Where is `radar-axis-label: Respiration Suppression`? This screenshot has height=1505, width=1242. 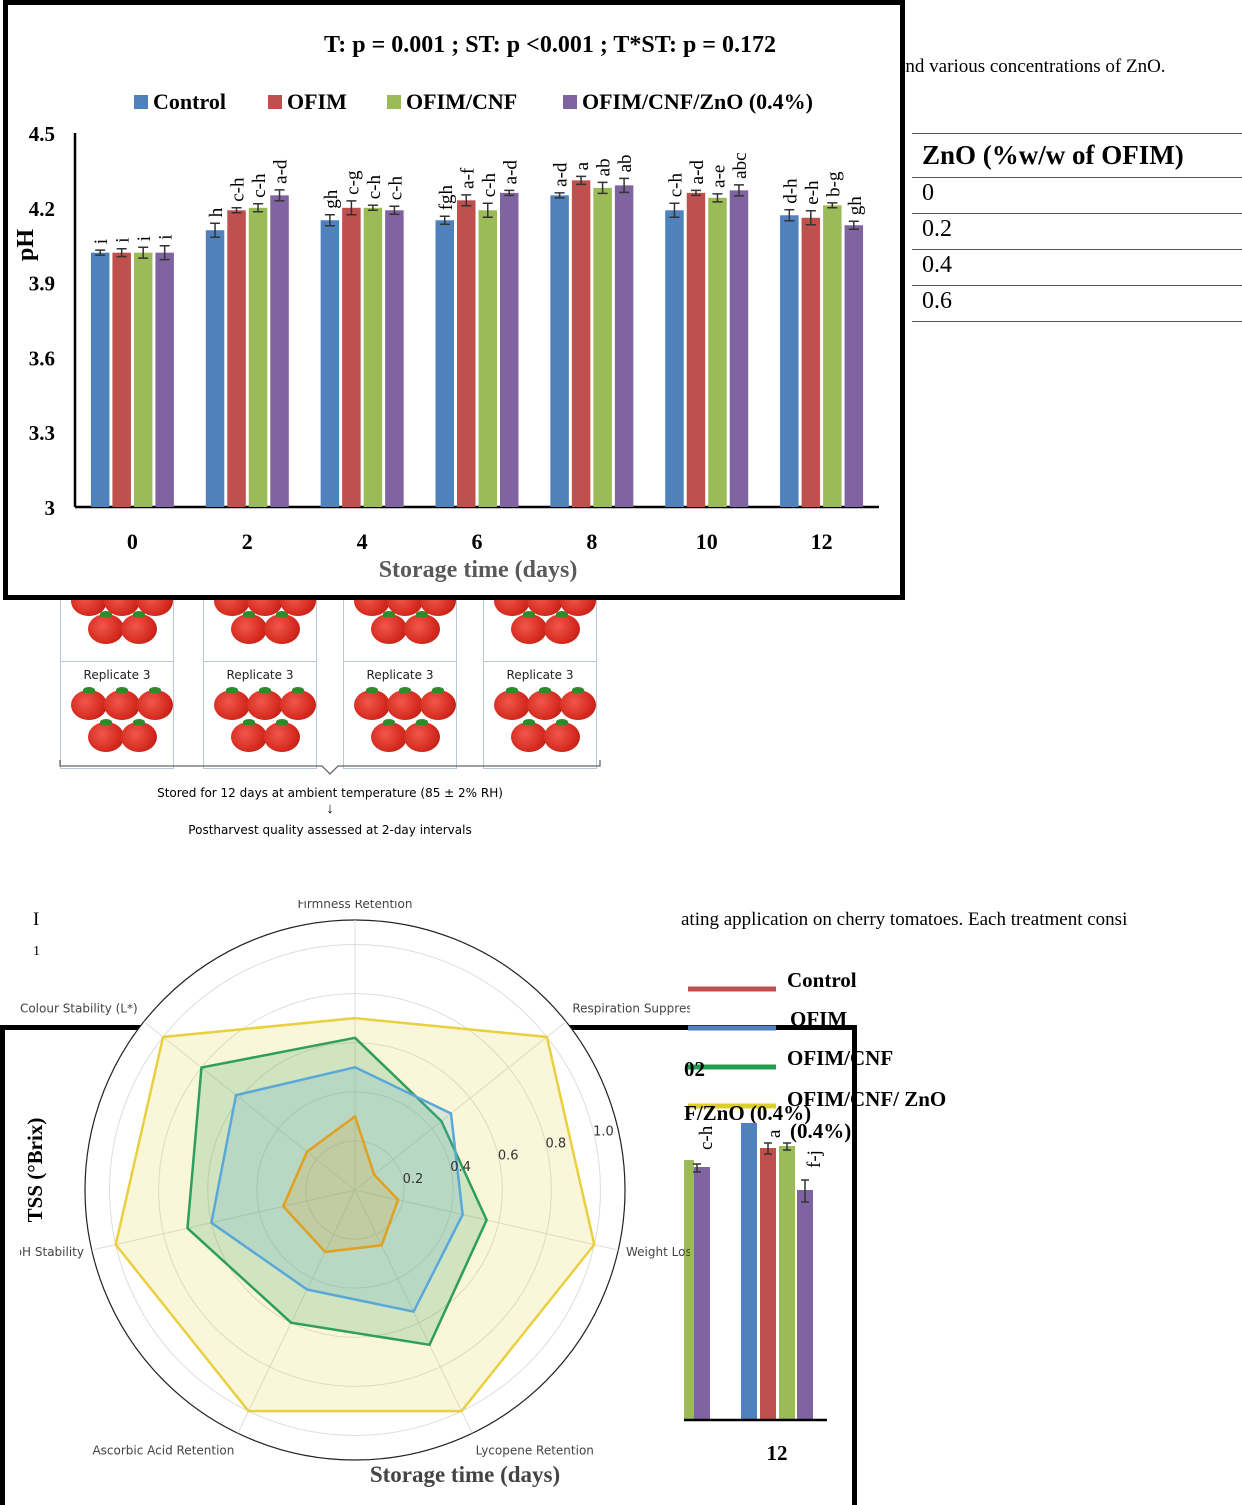
radar-axis-label: Respiration Suppression is located at coordinates (631, 1009).